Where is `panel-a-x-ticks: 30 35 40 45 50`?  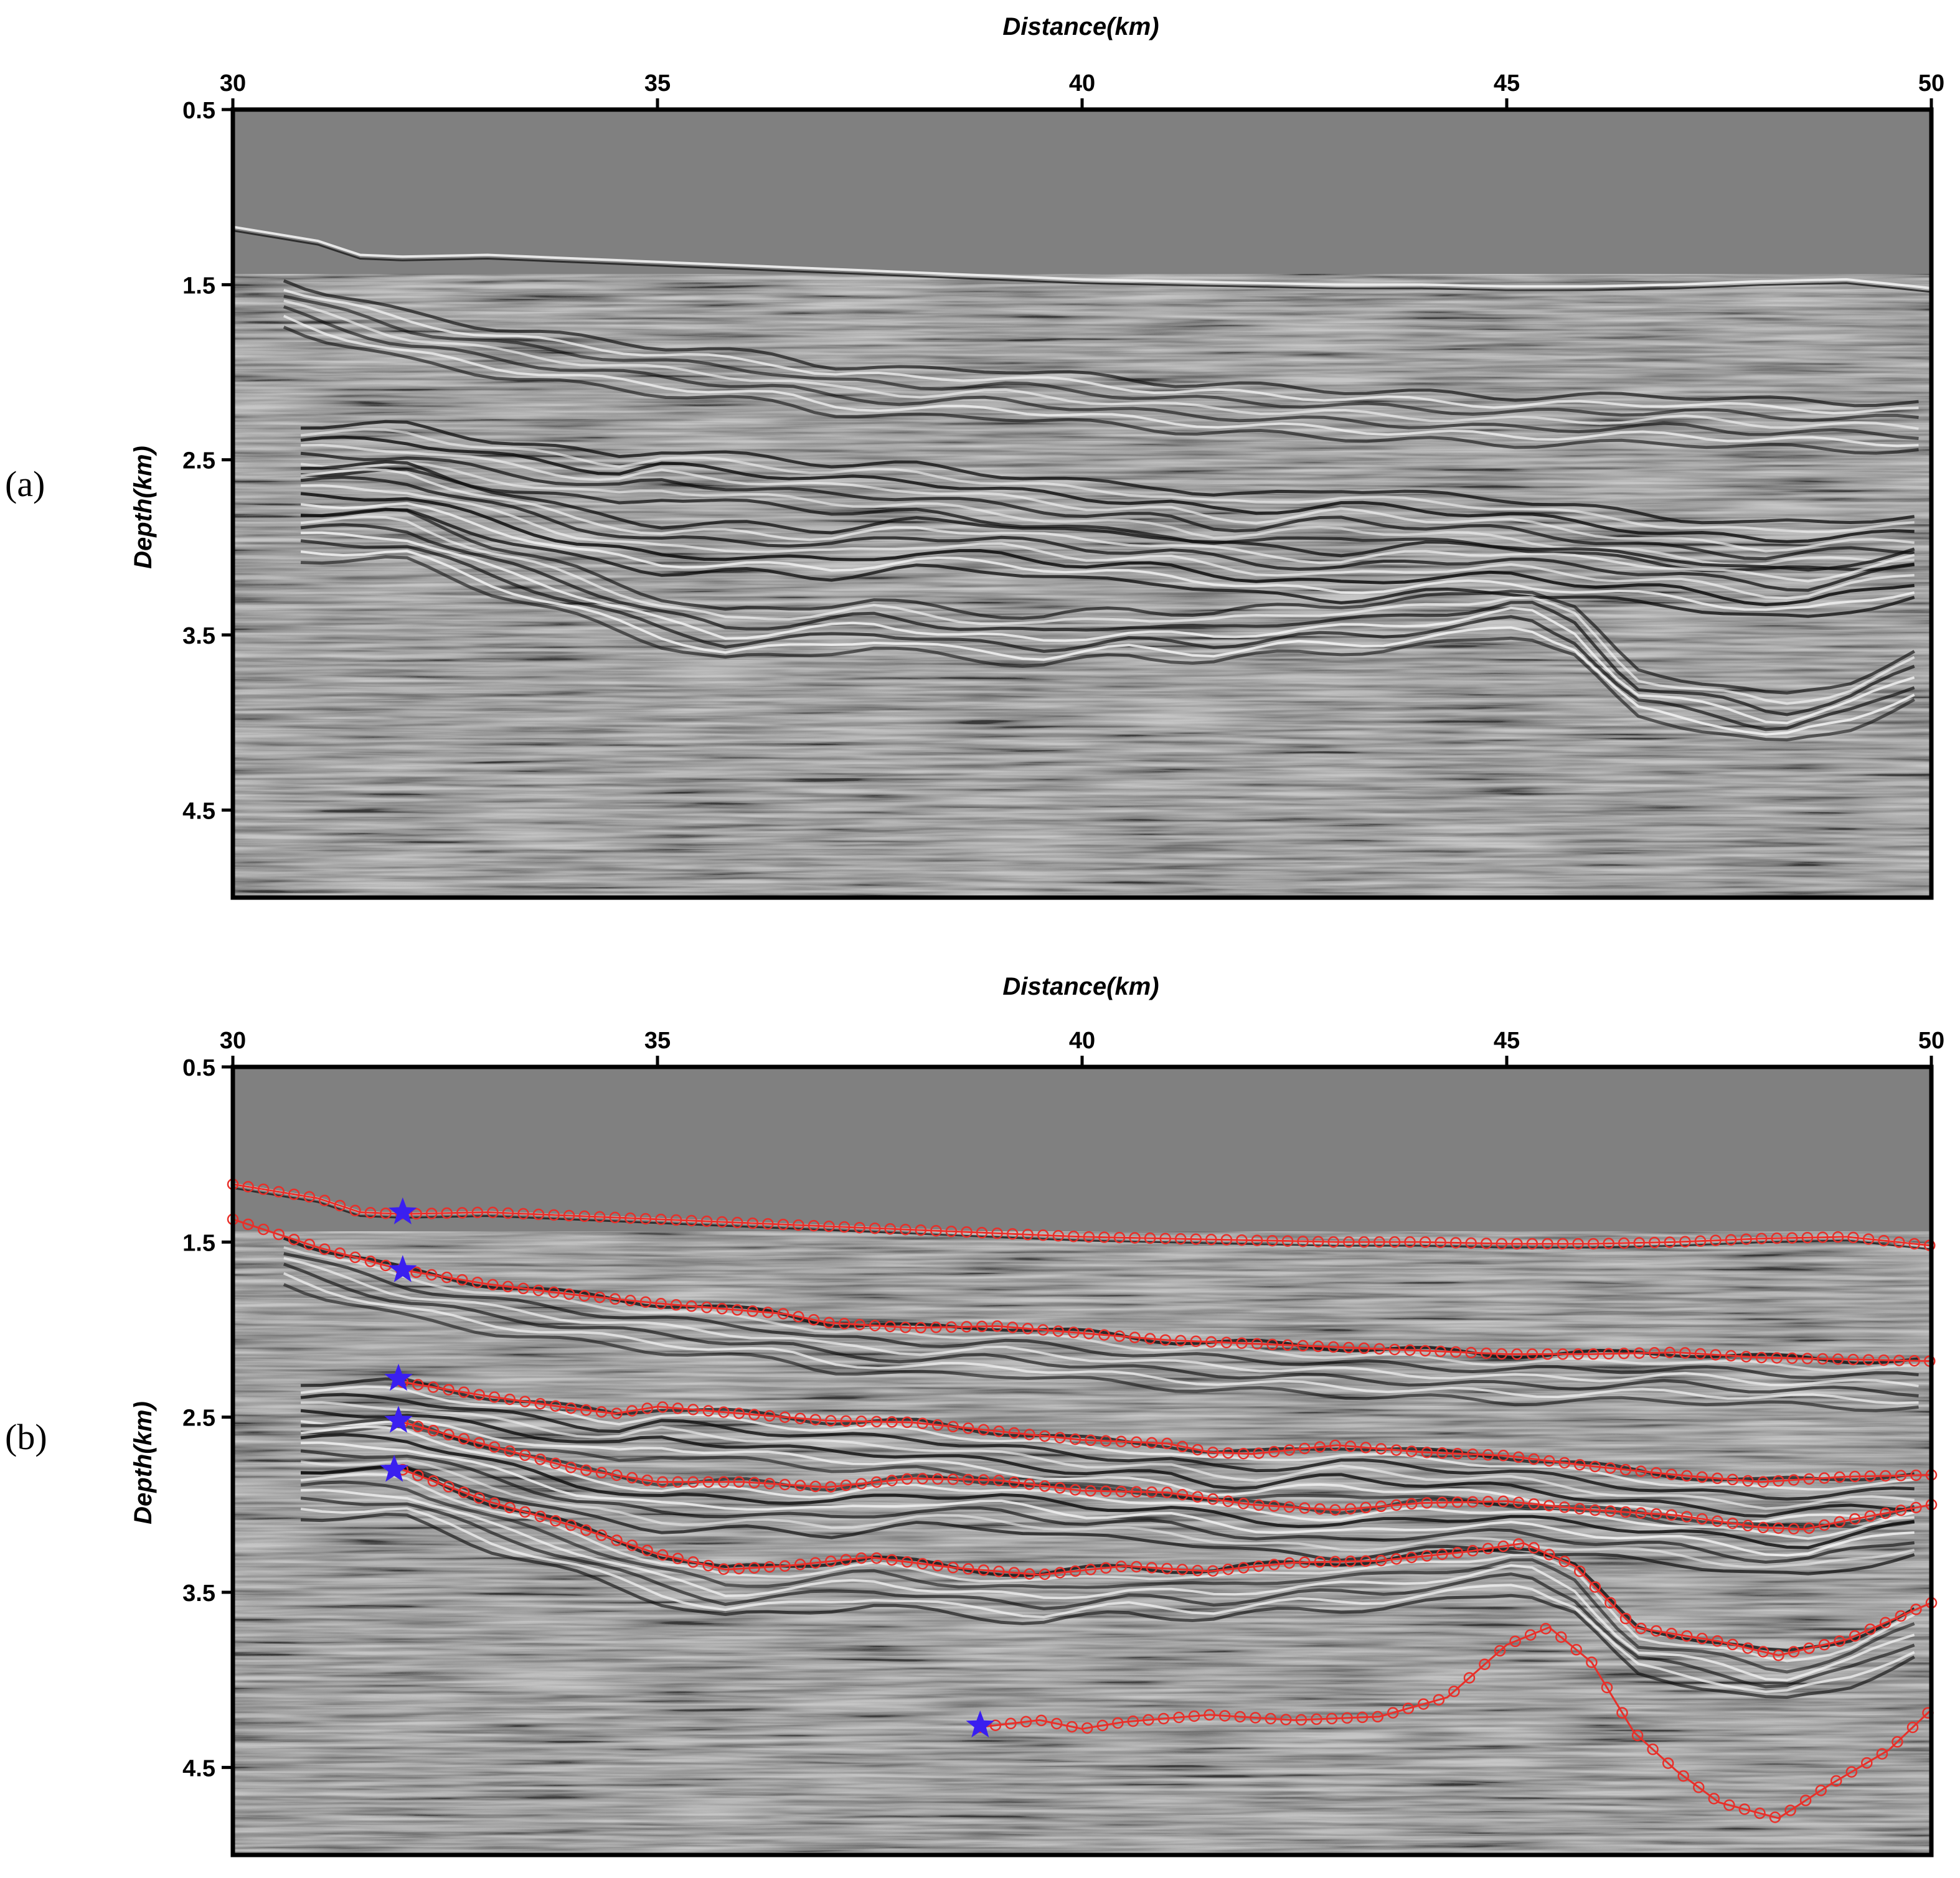 panel-a-x-ticks: 30 35 40 45 50 is located at coordinates (1082, 90).